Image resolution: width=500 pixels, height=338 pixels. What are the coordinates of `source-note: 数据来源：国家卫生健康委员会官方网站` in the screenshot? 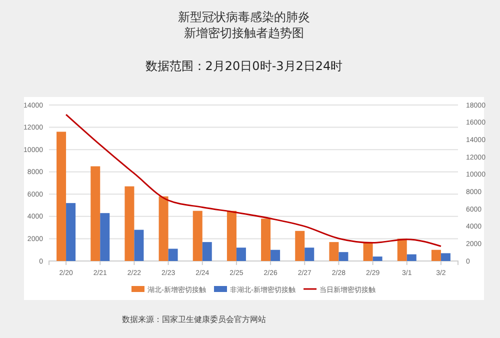 It's located at (194, 319).